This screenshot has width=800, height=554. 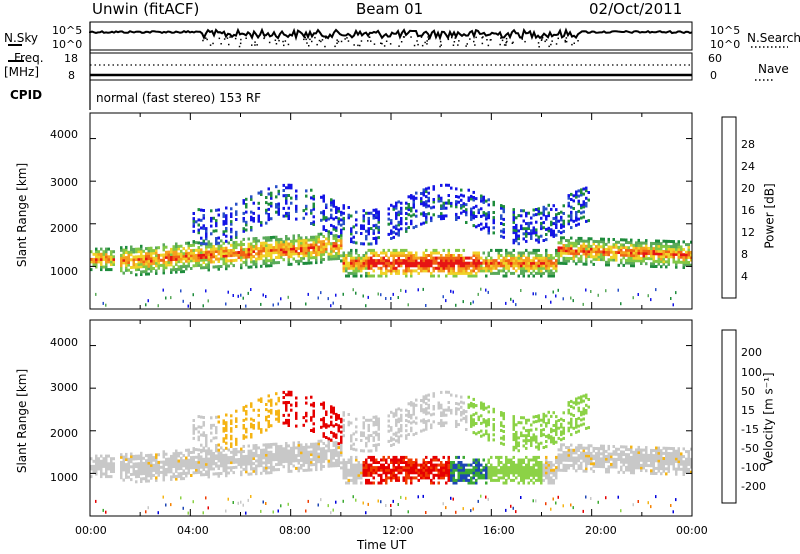 I want to click on nsearch-label: N.Search, so click(x=773, y=38).